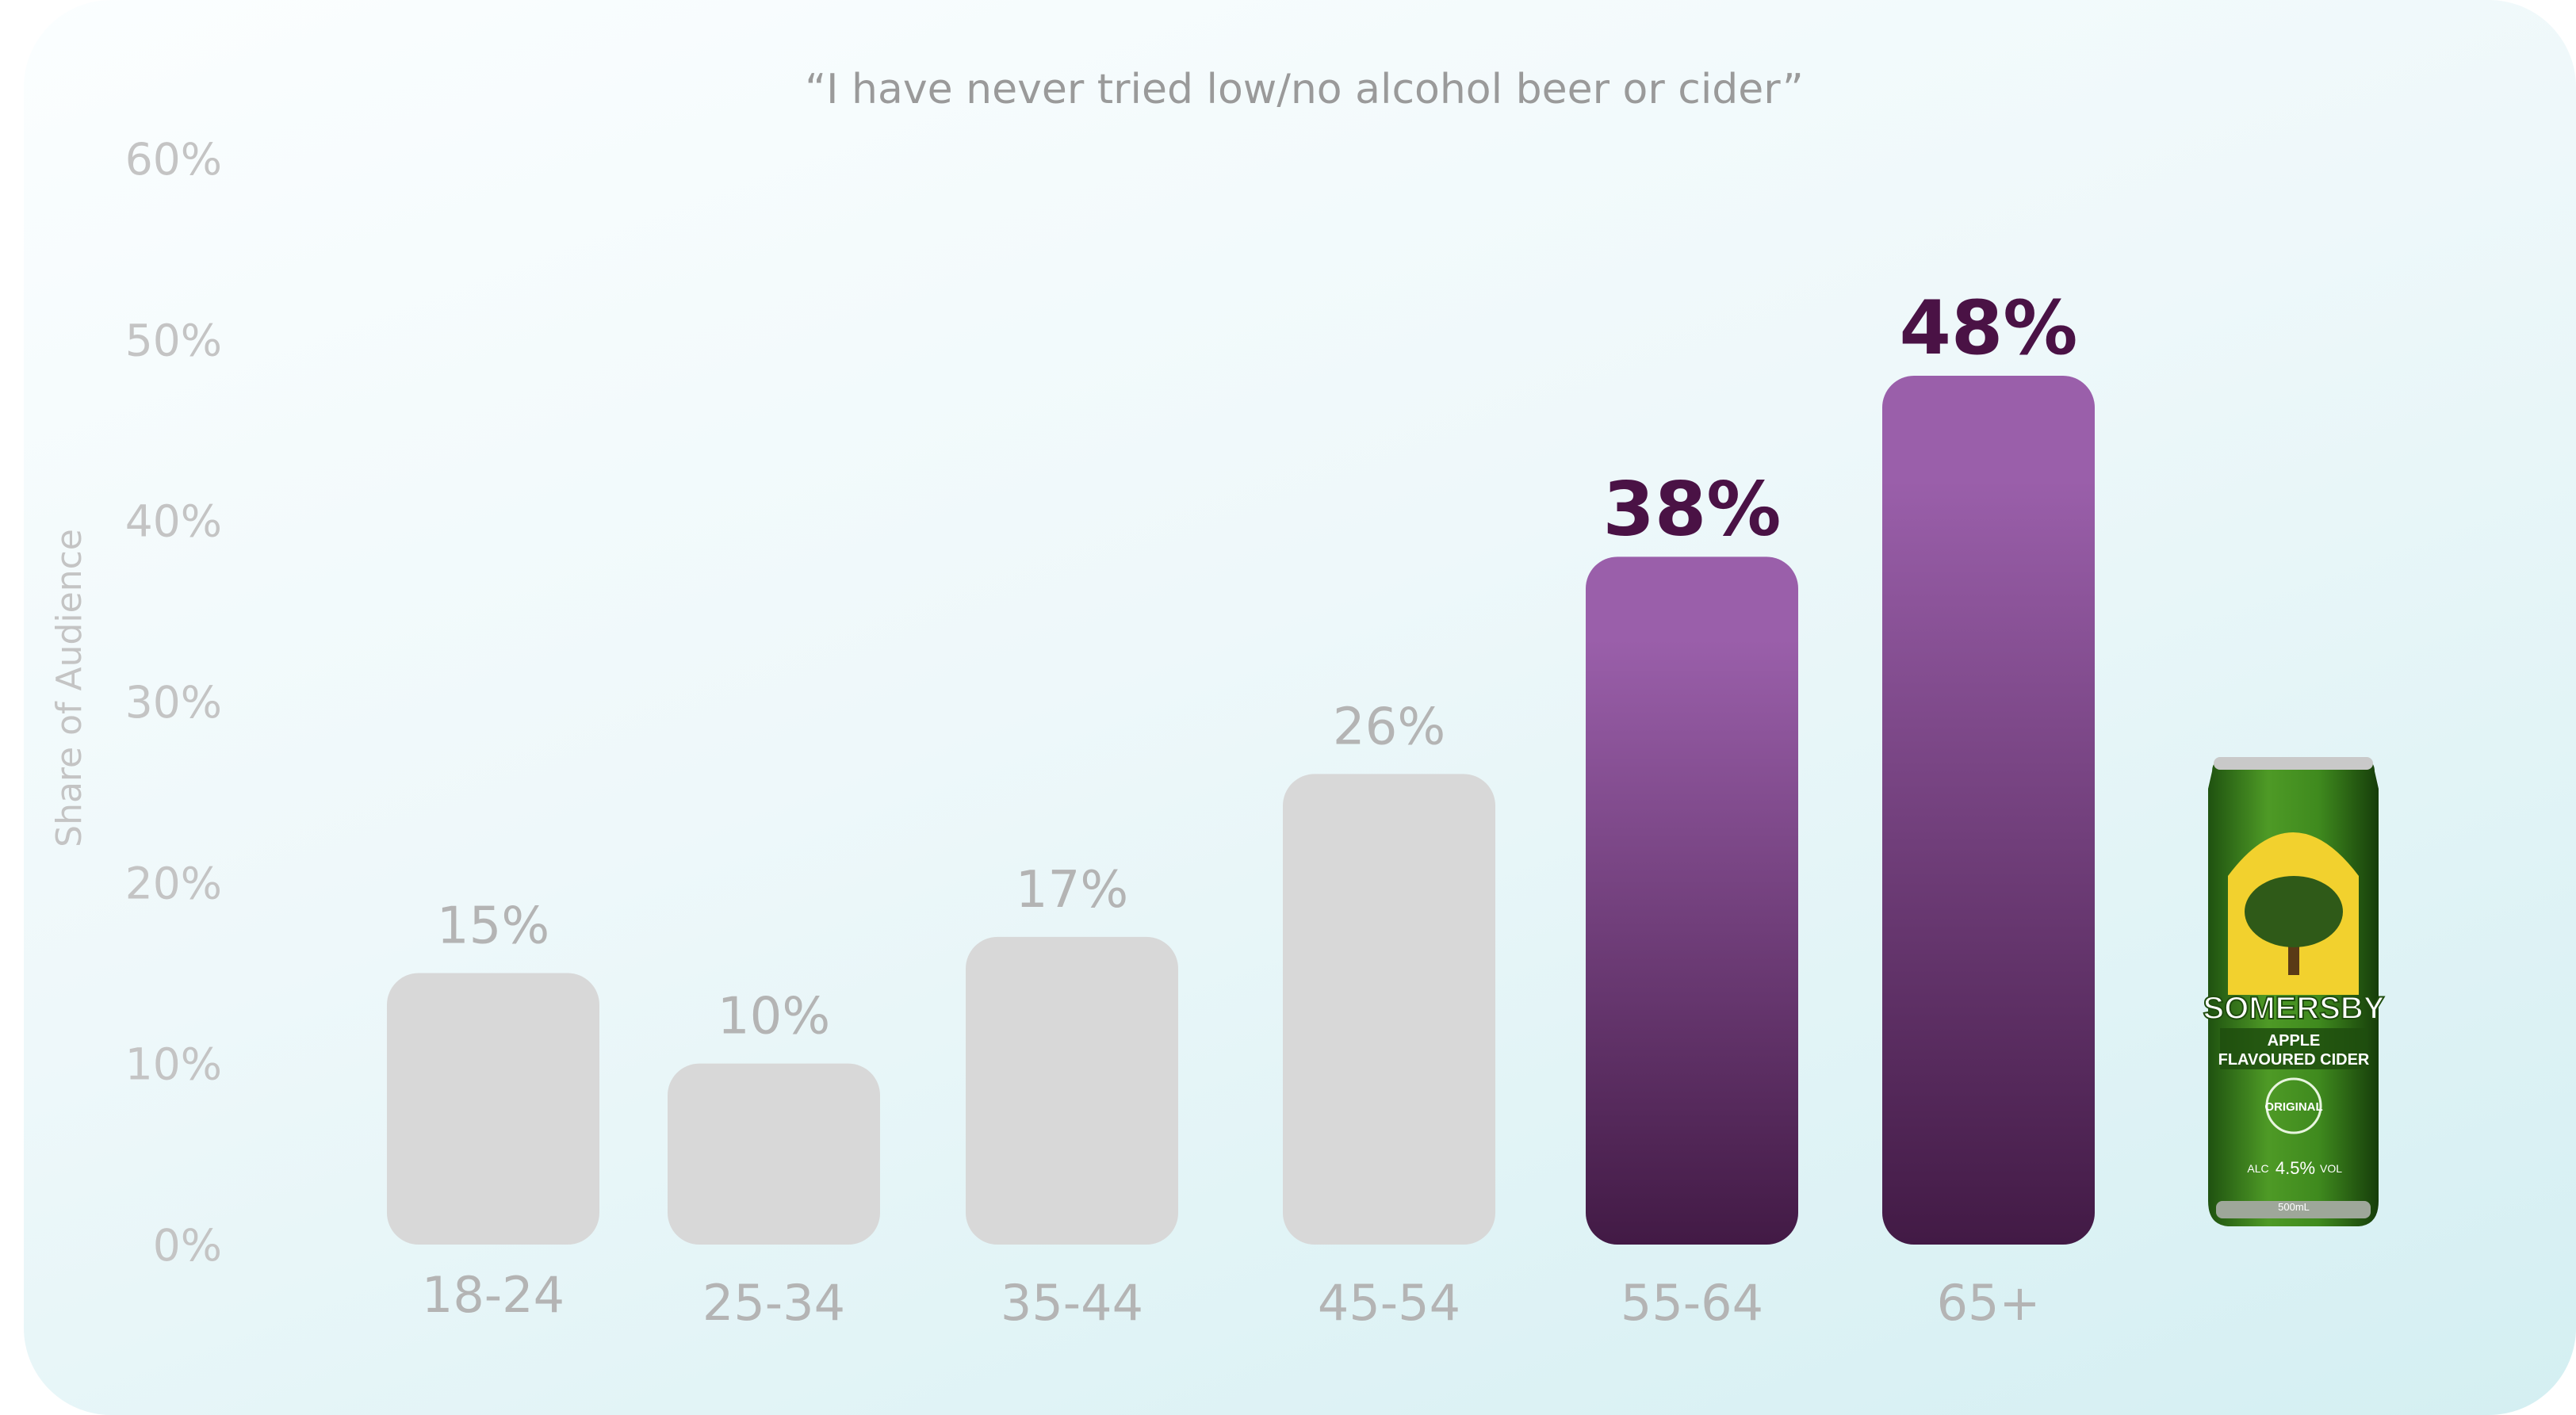 This screenshot has height=1415, width=2576. Describe the element at coordinates (2294, 1207) in the screenshot. I see `can-volume: 500mL` at that location.